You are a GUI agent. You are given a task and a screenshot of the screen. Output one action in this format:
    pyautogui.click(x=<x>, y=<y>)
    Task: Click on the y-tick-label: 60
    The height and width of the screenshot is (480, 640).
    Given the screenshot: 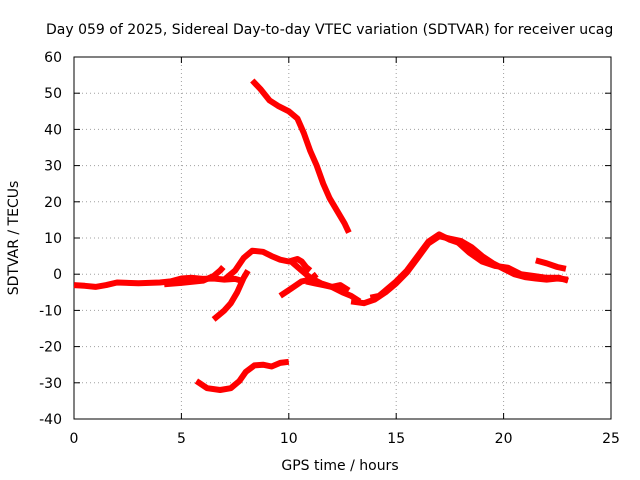 What is the action you would take?
    pyautogui.click(x=53, y=58)
    